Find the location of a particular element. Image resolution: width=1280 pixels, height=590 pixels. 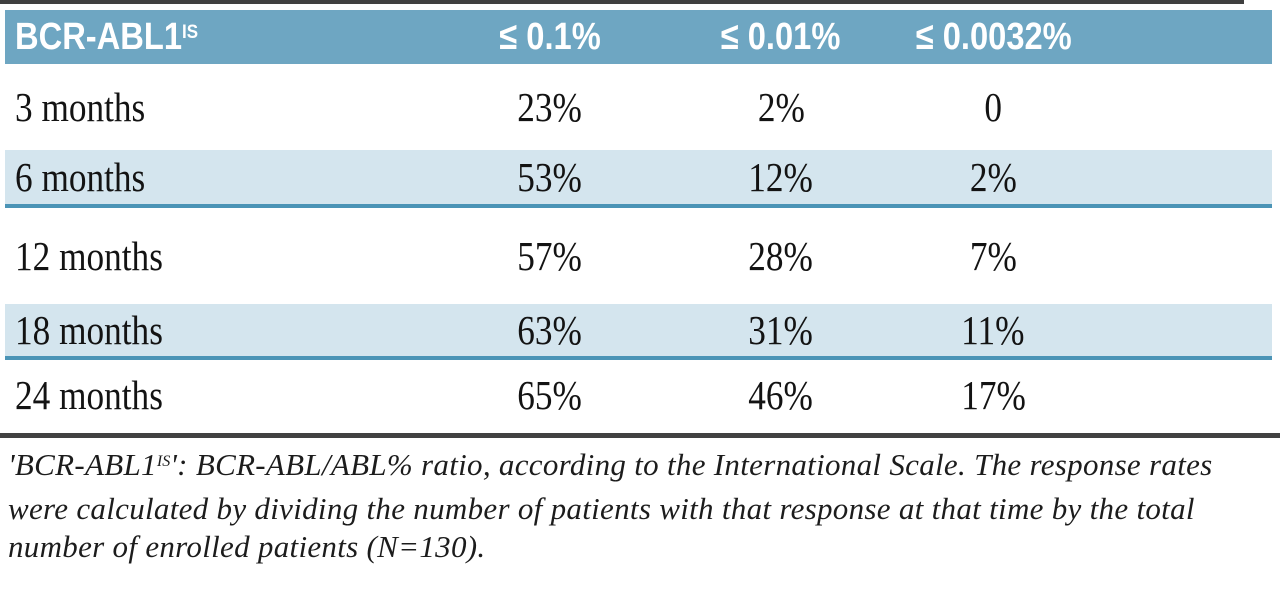

footnote-term-superscript: IS is located at coordinates (163, 462).